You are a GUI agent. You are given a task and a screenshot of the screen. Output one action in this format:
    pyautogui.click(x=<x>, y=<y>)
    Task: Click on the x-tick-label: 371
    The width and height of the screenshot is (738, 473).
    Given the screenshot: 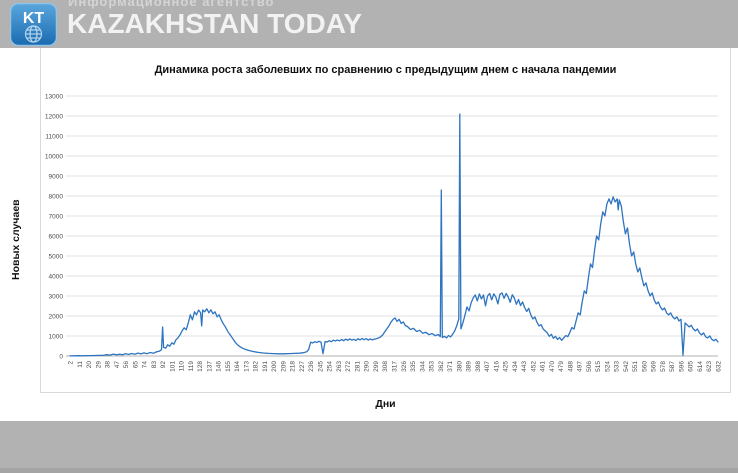 What is the action you would take?
    pyautogui.click(x=450, y=366)
    